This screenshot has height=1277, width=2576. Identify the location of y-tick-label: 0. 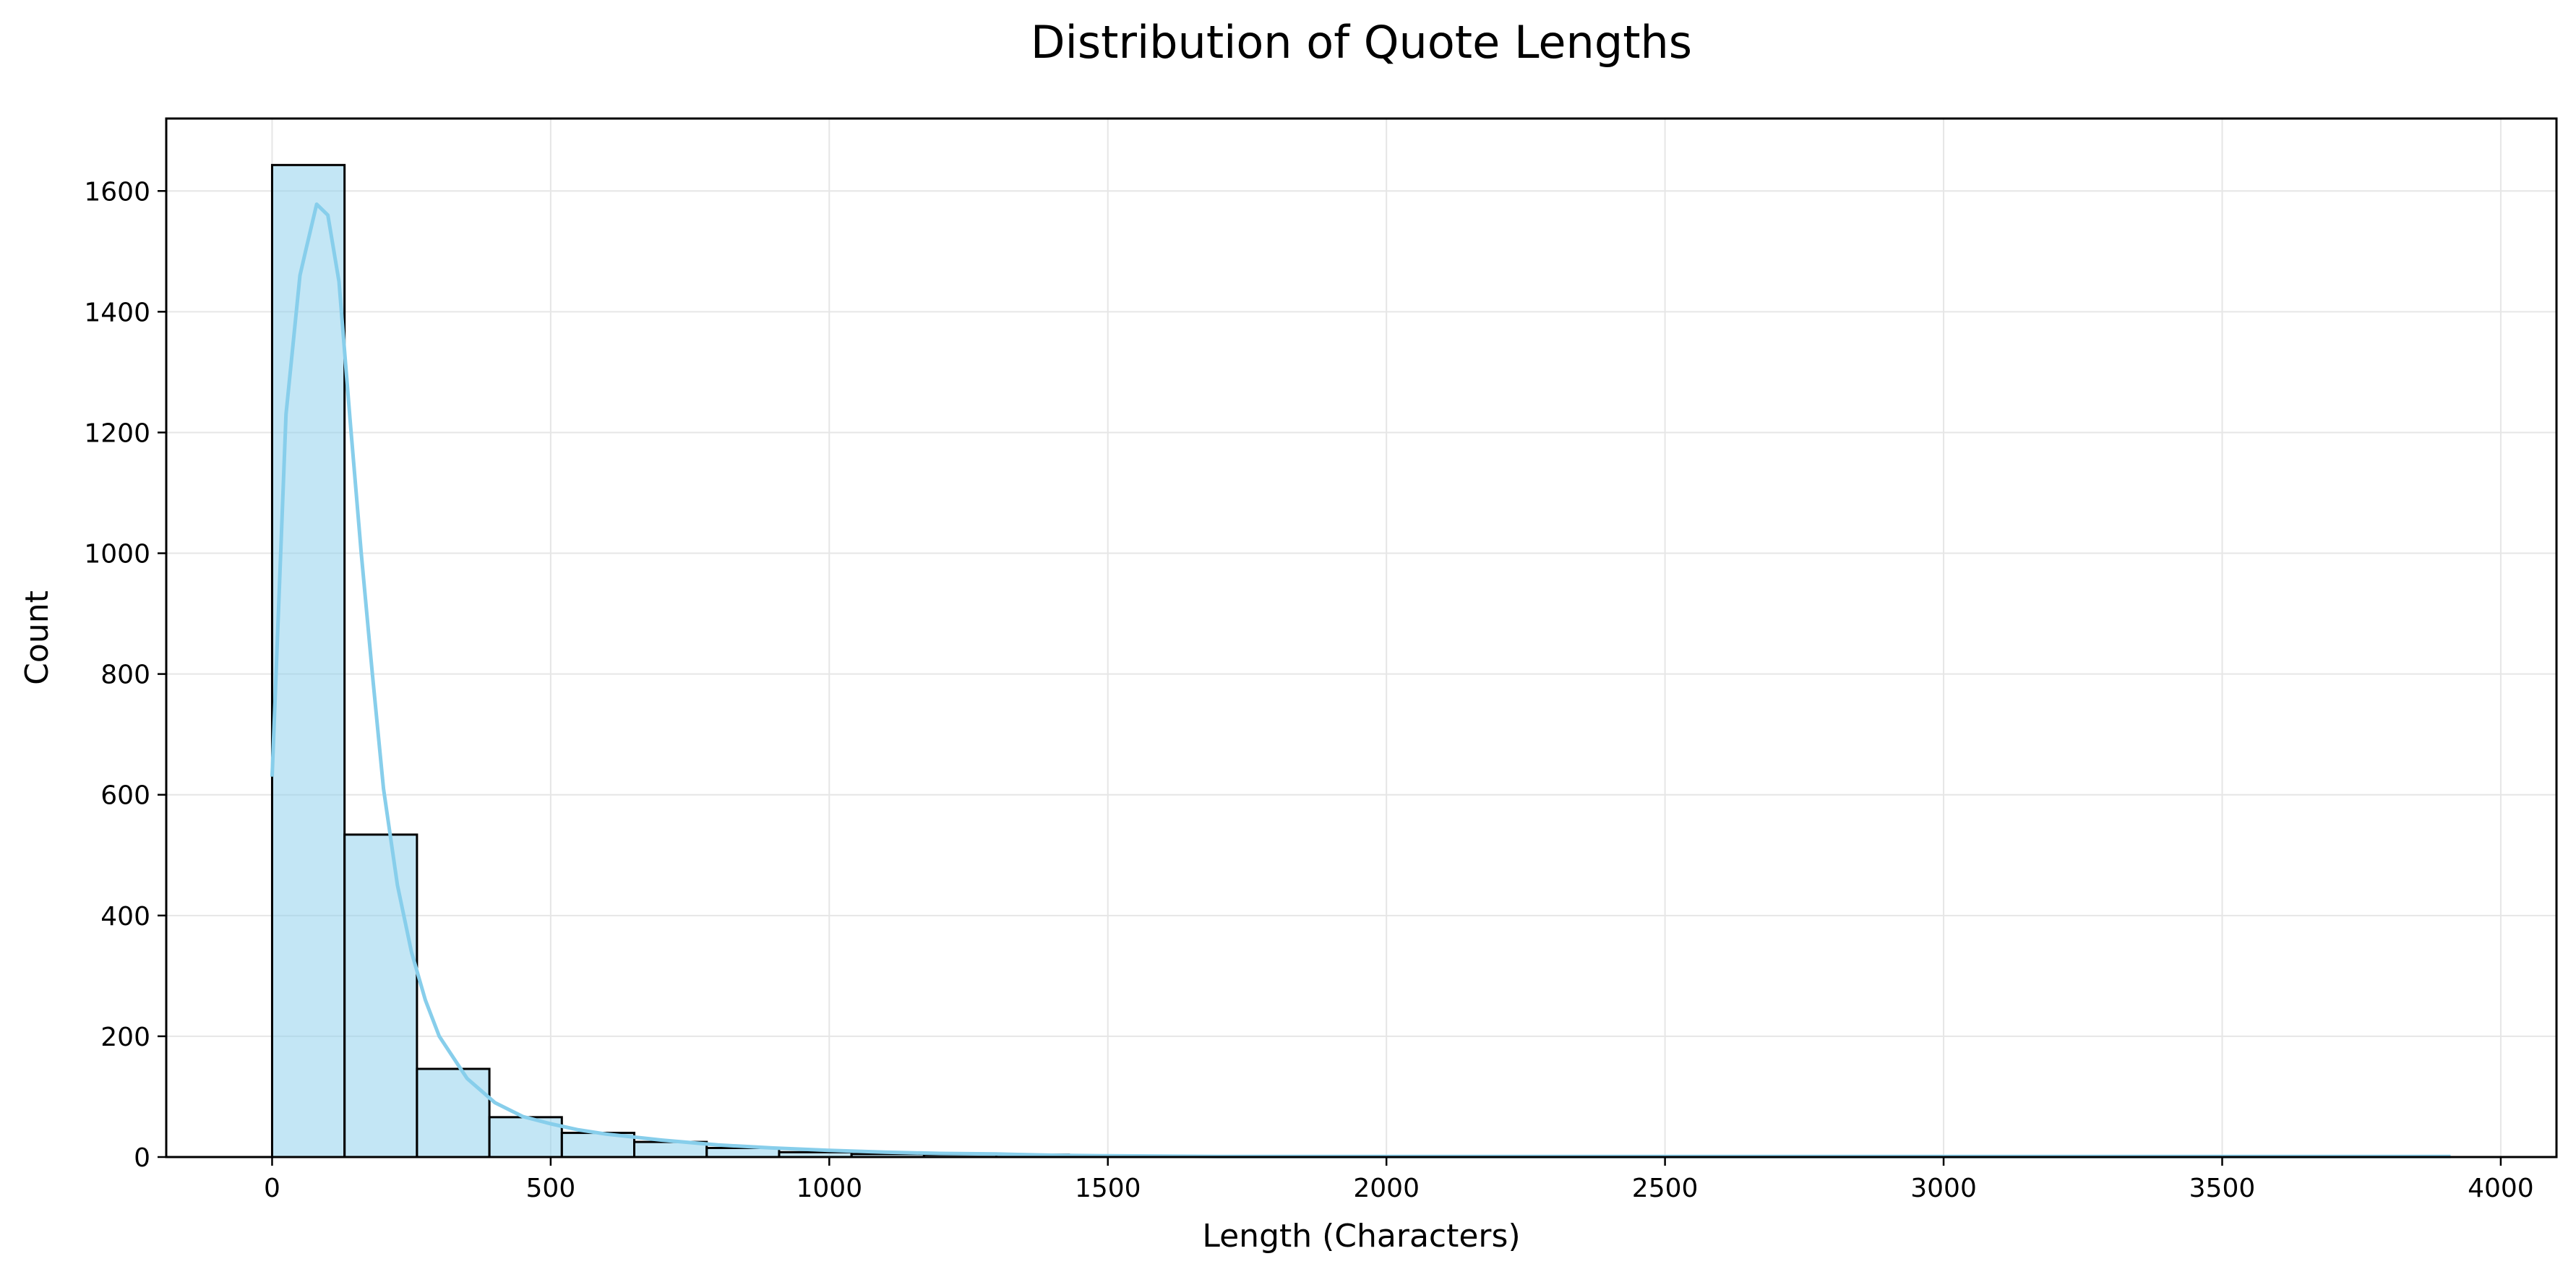
(142, 1158).